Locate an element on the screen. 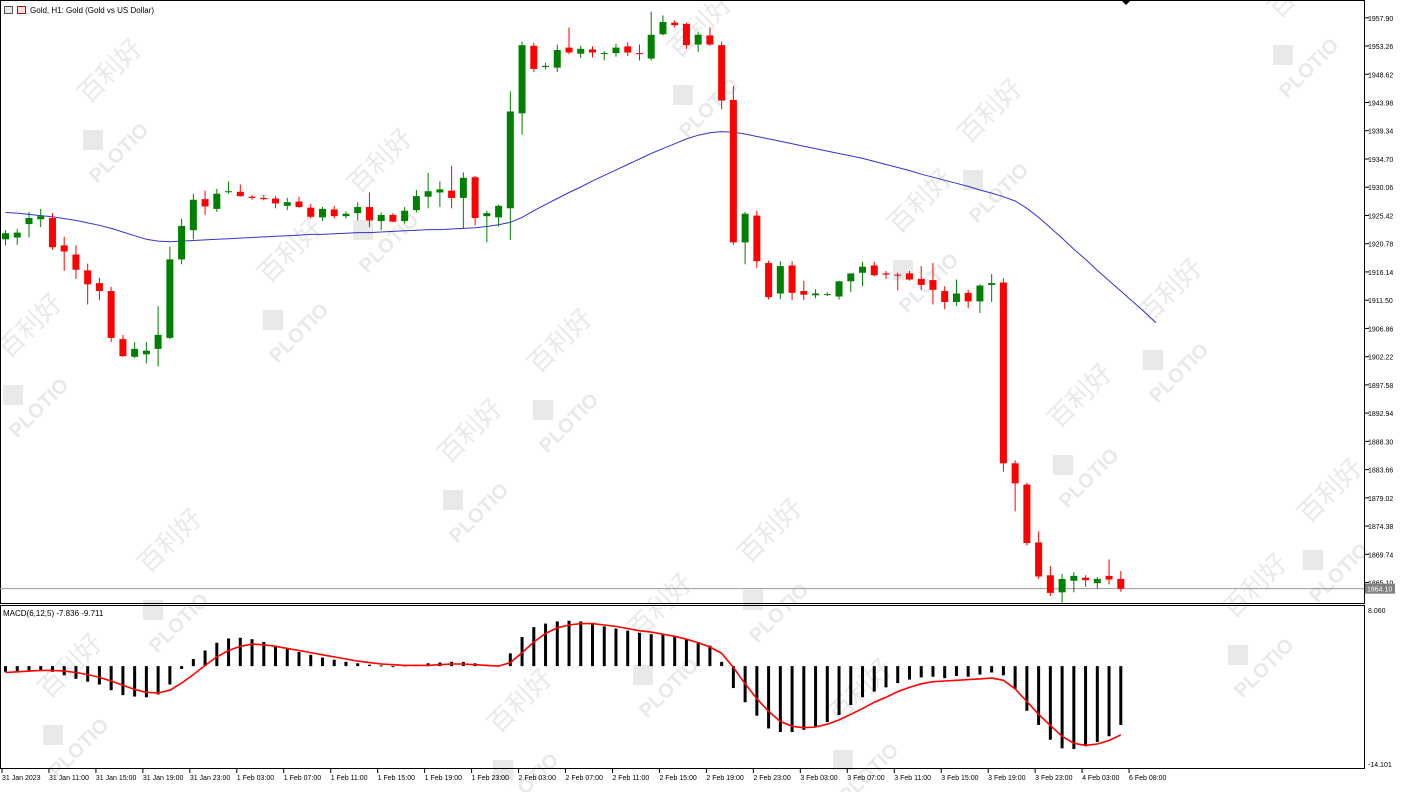 This screenshot has width=1407, height=792. shift-marker-icon is located at coordinates (1126, 2).